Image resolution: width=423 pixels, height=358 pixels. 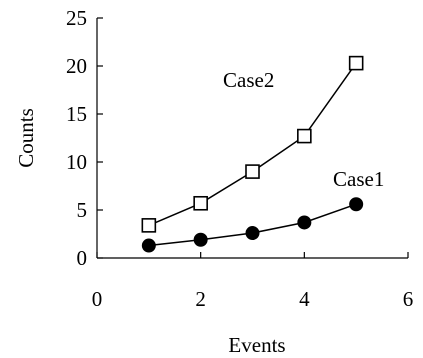 I want to click on y-tick-label: 5, so click(x=82, y=210).